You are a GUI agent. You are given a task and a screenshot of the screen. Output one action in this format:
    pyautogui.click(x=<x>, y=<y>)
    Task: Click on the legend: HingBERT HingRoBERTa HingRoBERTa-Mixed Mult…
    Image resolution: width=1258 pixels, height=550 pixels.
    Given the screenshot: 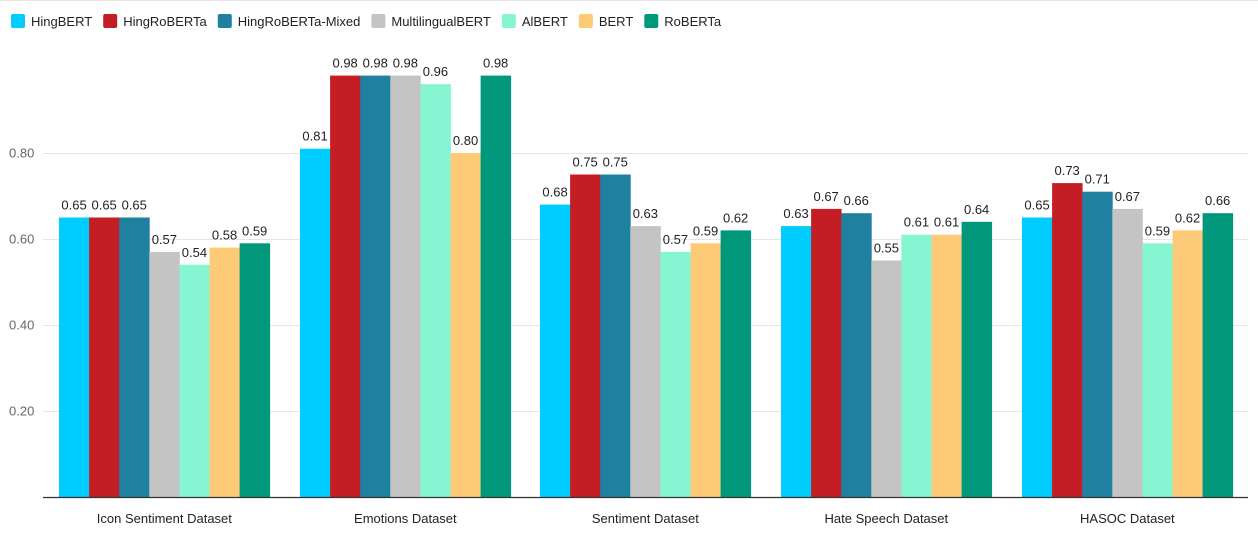 What is the action you would take?
    pyautogui.click(x=366, y=21)
    